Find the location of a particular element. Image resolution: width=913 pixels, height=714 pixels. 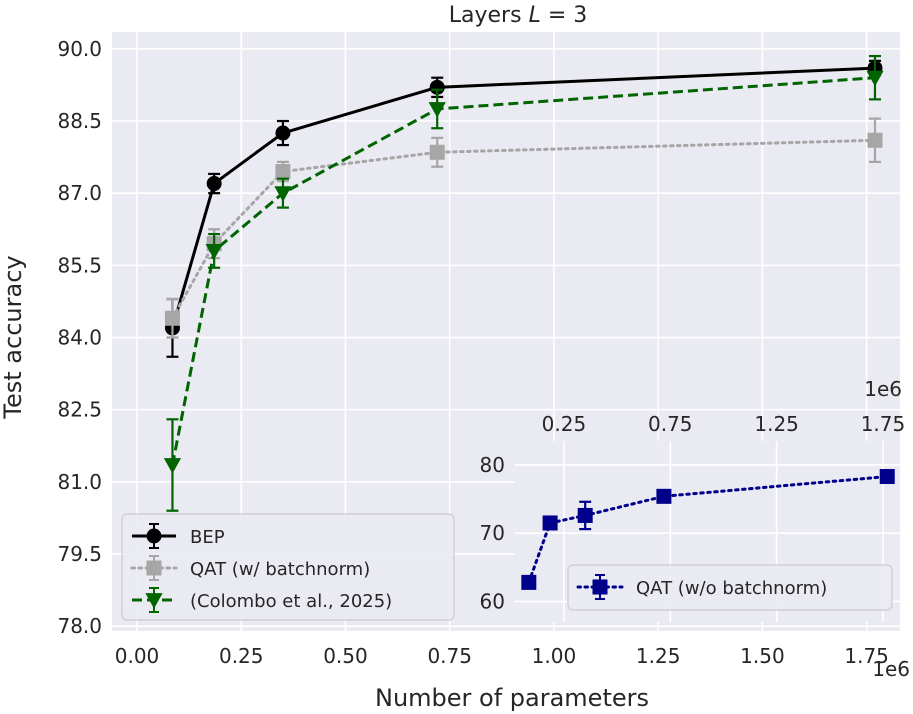

inset-tick-labels: 0.25 0.75 1.25 1.75 60 70 80 is located at coordinates (693, 513).